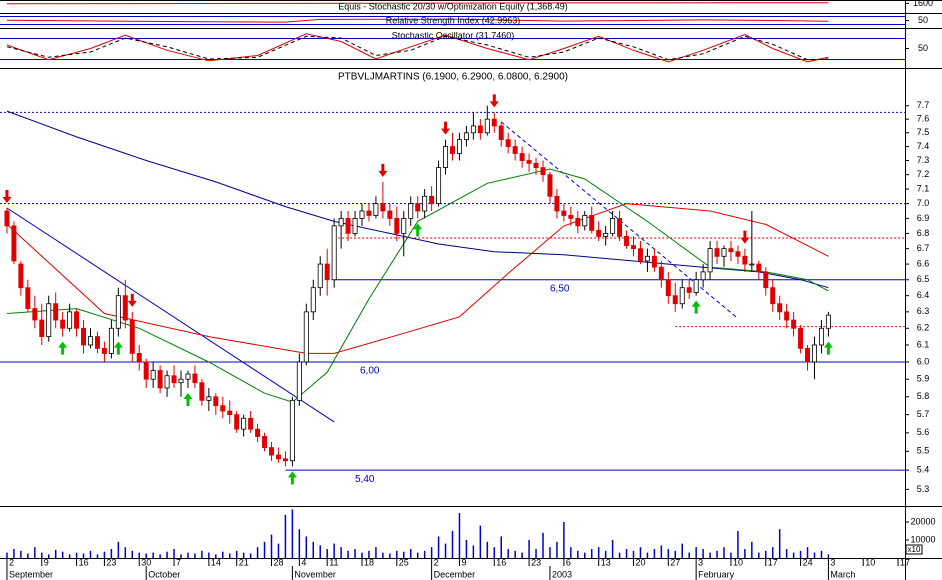 The width and height of the screenshot is (942, 580). I want to click on y-tick-label: 6.6, so click(923, 263).